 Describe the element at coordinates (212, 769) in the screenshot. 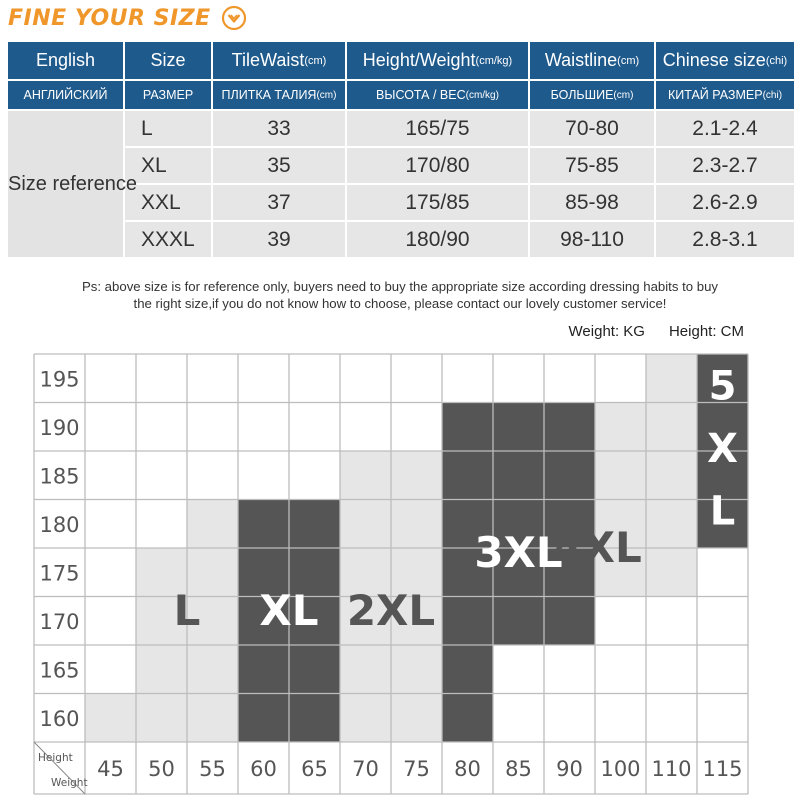

I see `weight-tick-label: 55` at that location.